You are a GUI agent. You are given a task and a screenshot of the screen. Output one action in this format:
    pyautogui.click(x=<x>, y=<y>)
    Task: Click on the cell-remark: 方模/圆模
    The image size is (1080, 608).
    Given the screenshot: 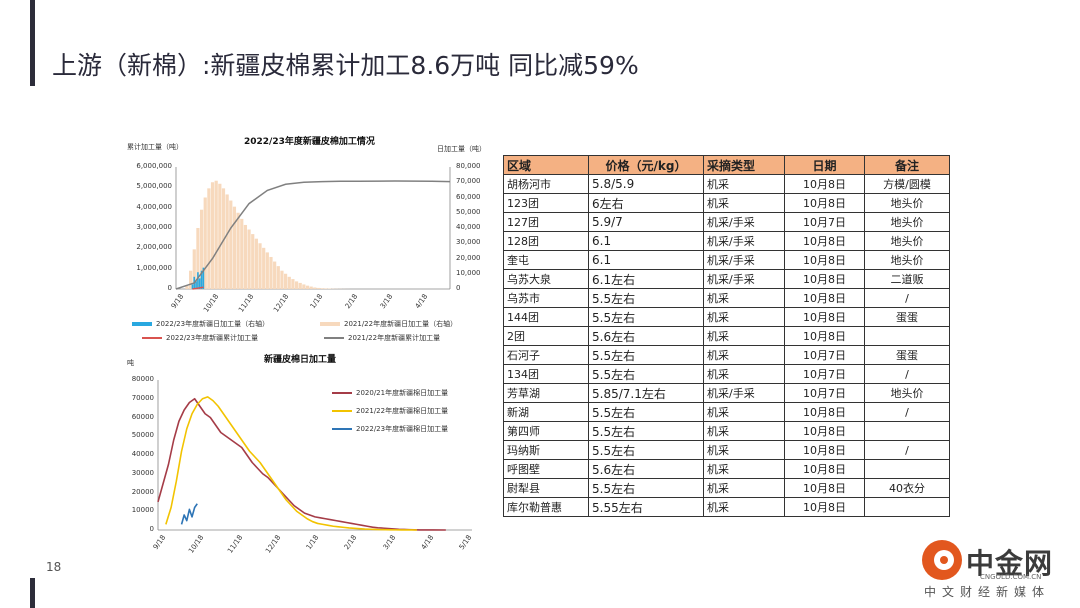 What is the action you would take?
    pyautogui.click(x=907, y=184)
    